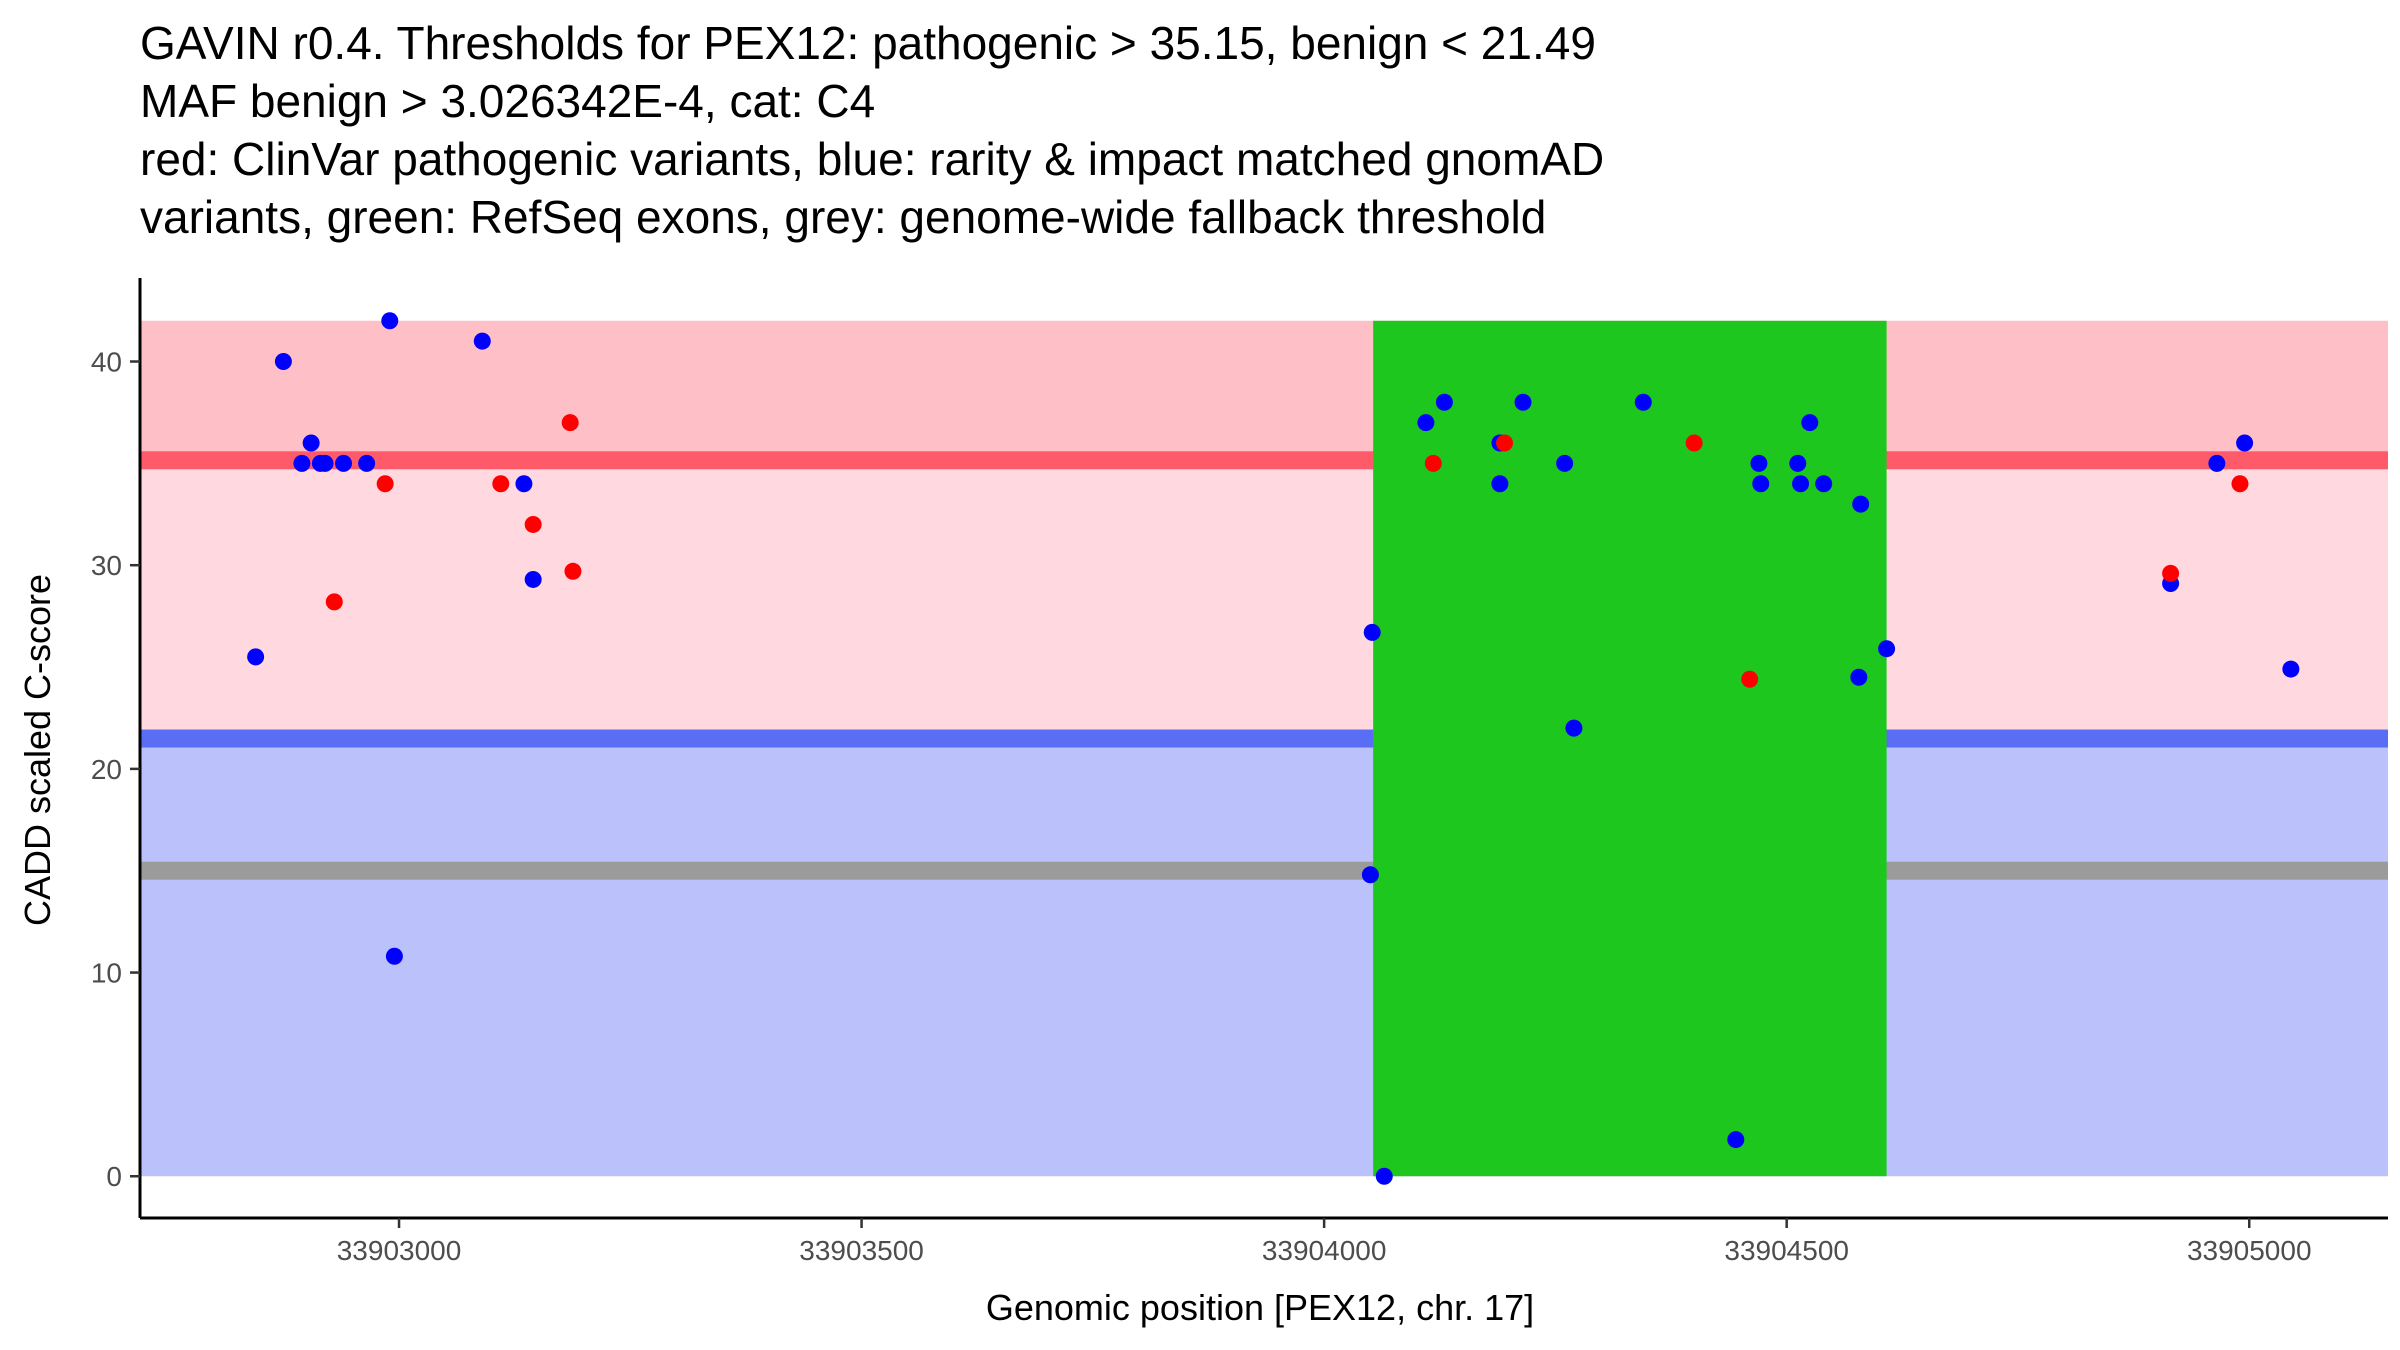 This screenshot has width=2400, height=1350. Describe the element at coordinates (1260, 1307) in the screenshot. I see `x-axis-title: Genomic position [PEX12, chr. 17]` at that location.